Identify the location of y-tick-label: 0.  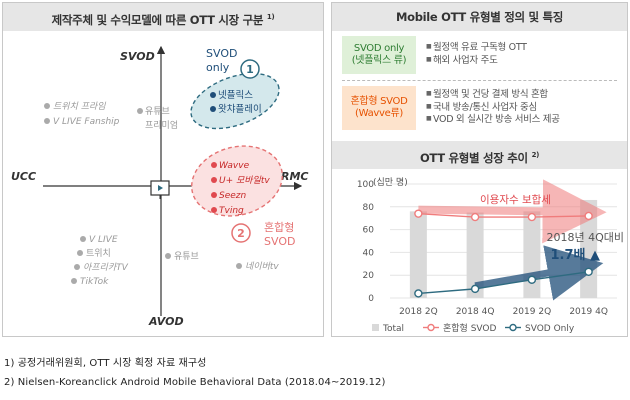
(371, 299).